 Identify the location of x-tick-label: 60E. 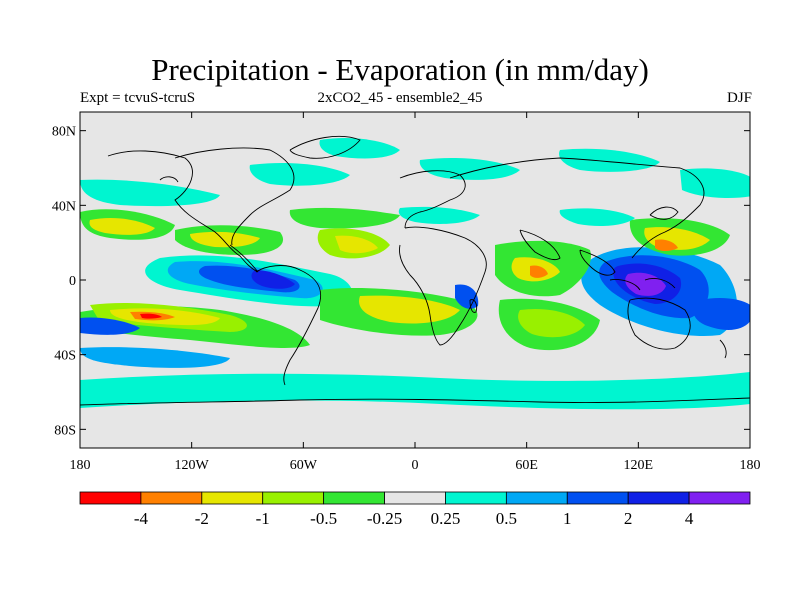
(526, 465).